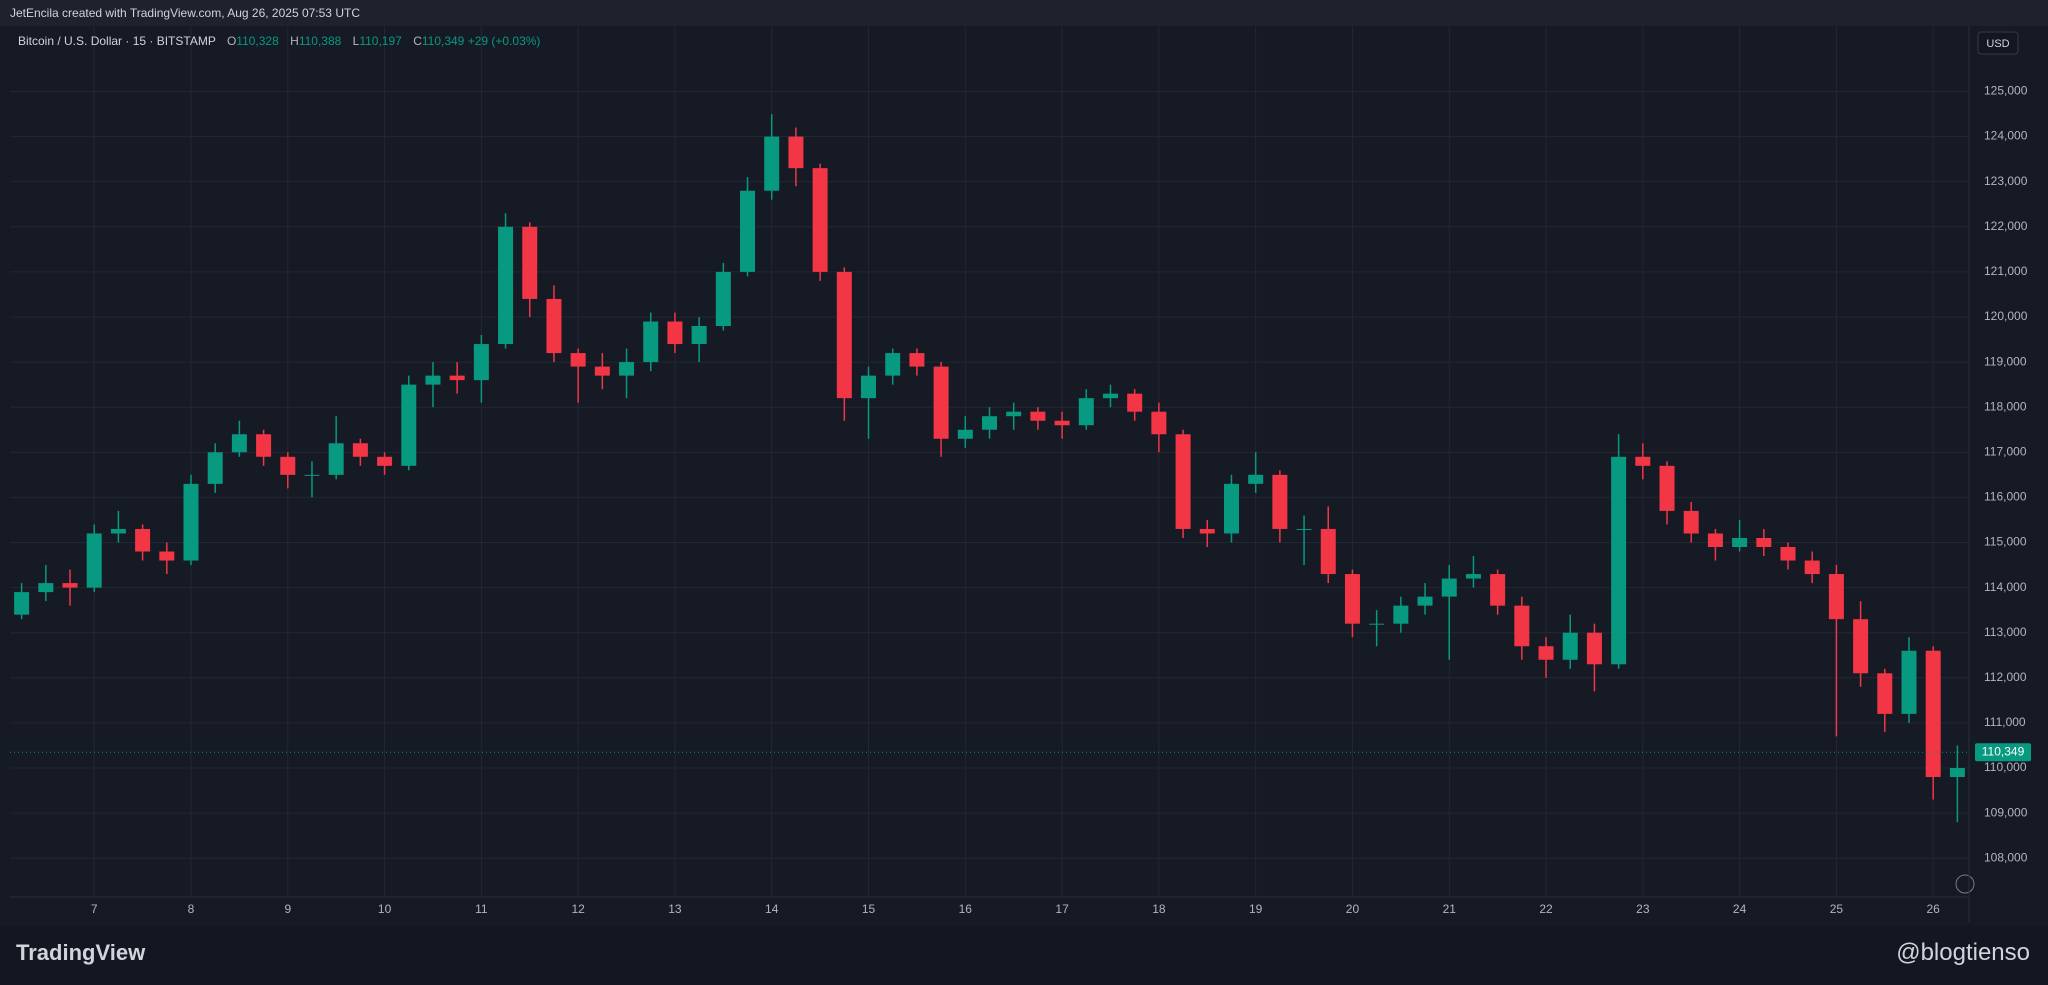  I want to click on symbol: Bitcoin / U.S. Dollar · 15 · BITSTAMP, so click(117, 41).